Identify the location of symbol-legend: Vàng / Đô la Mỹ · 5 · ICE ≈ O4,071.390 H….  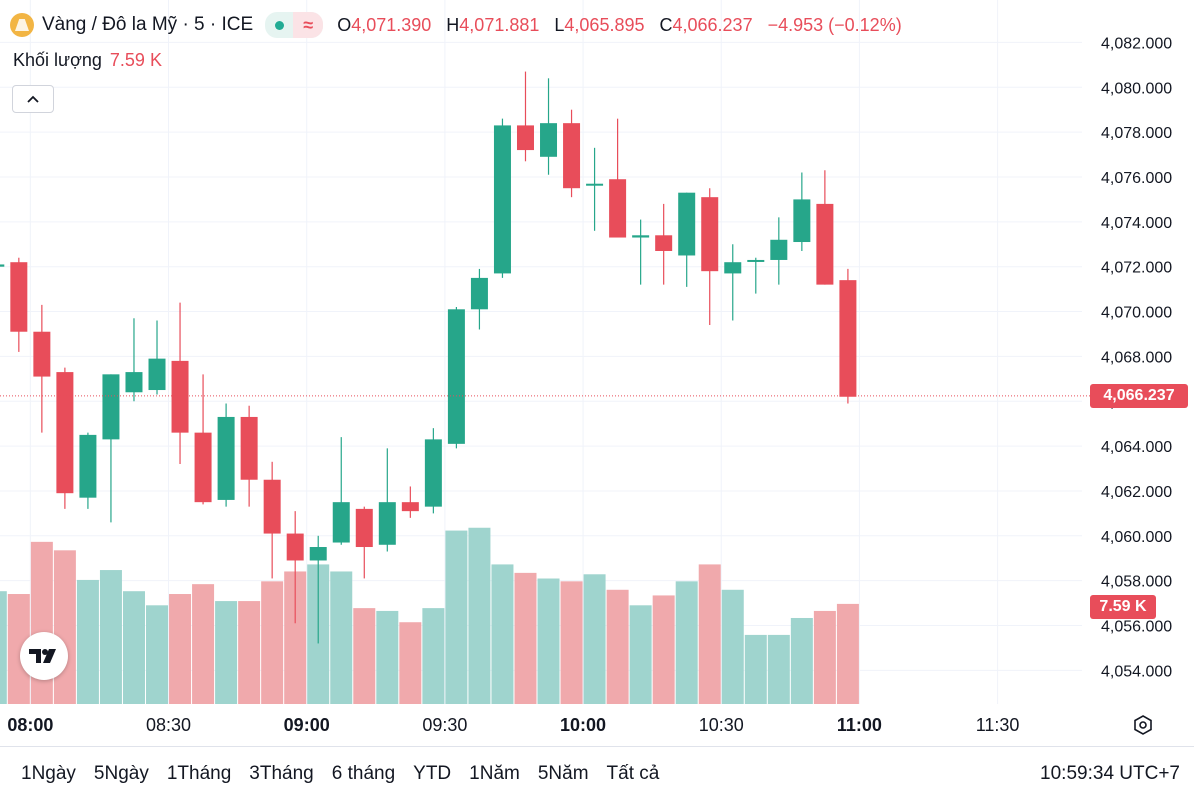
(456, 25).